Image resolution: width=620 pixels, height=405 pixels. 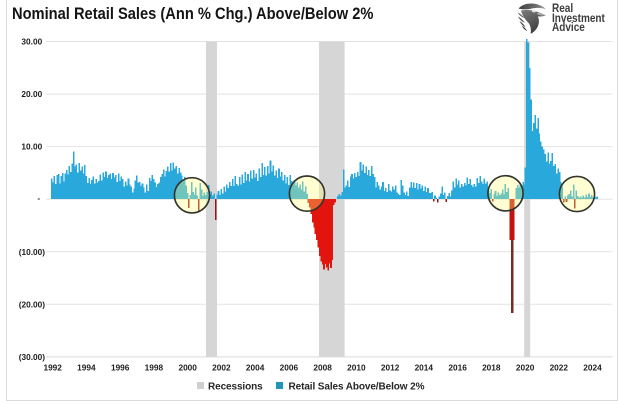 What do you see at coordinates (357, 386) in the screenshot?
I see `svg-text: Retail Sales Above/Below 2%` at bounding box center [357, 386].